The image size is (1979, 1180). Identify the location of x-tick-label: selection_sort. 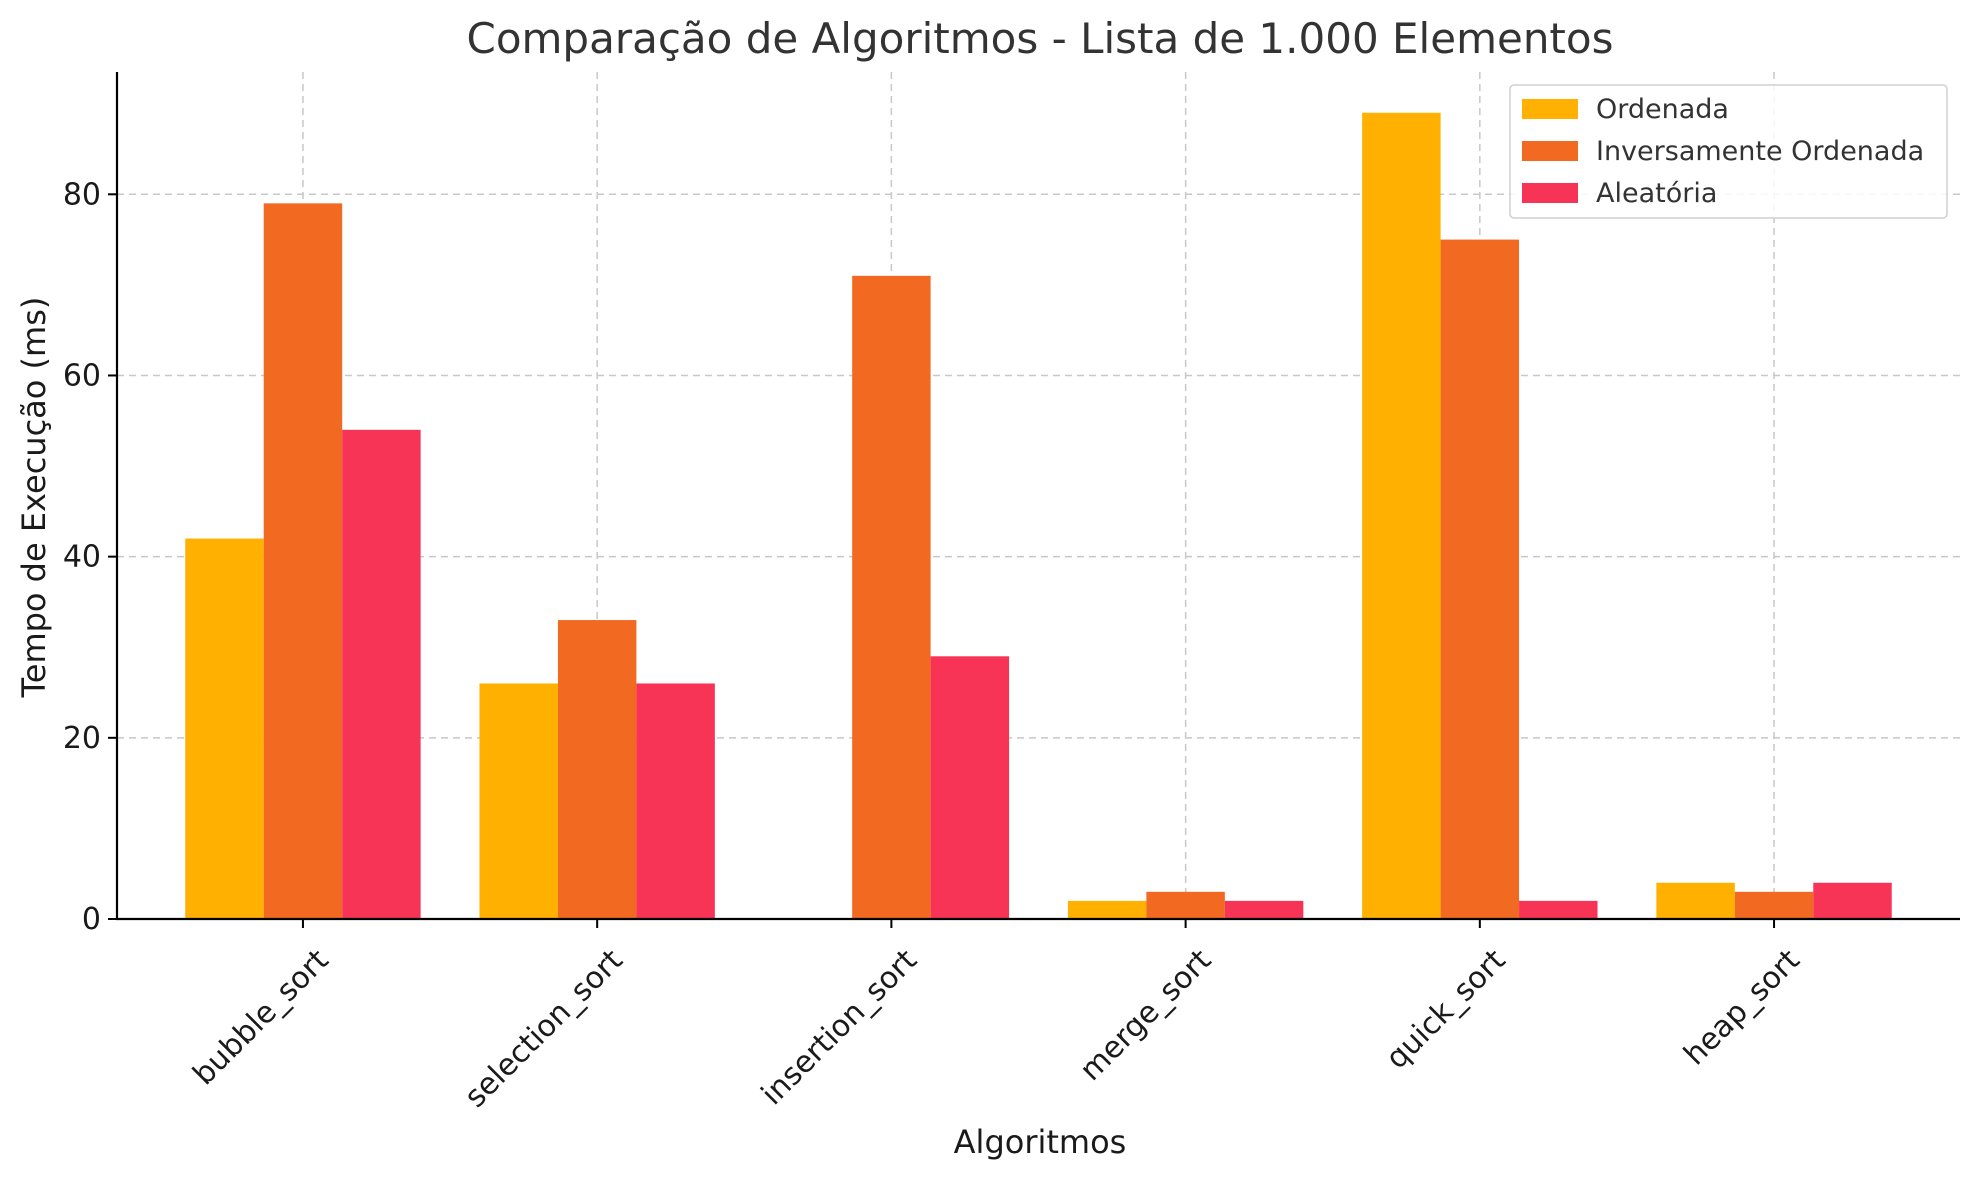
(544, 1029).